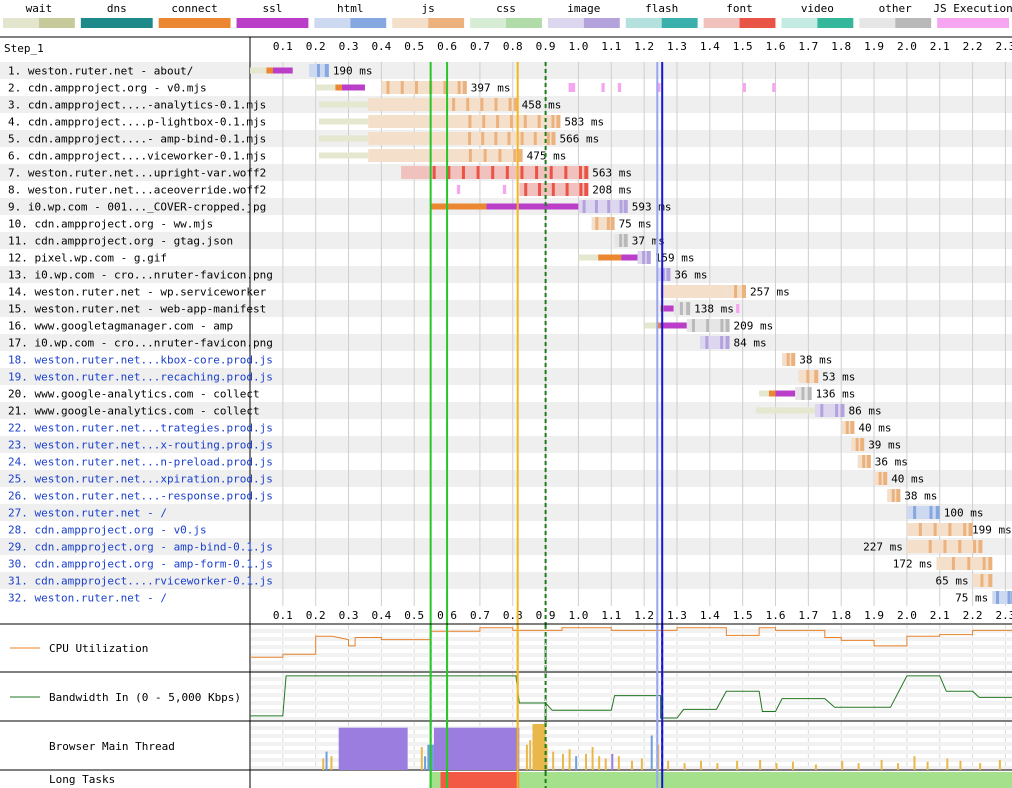  What do you see at coordinates (24, 48) in the screenshot?
I see `step-label: Step_1` at bounding box center [24, 48].